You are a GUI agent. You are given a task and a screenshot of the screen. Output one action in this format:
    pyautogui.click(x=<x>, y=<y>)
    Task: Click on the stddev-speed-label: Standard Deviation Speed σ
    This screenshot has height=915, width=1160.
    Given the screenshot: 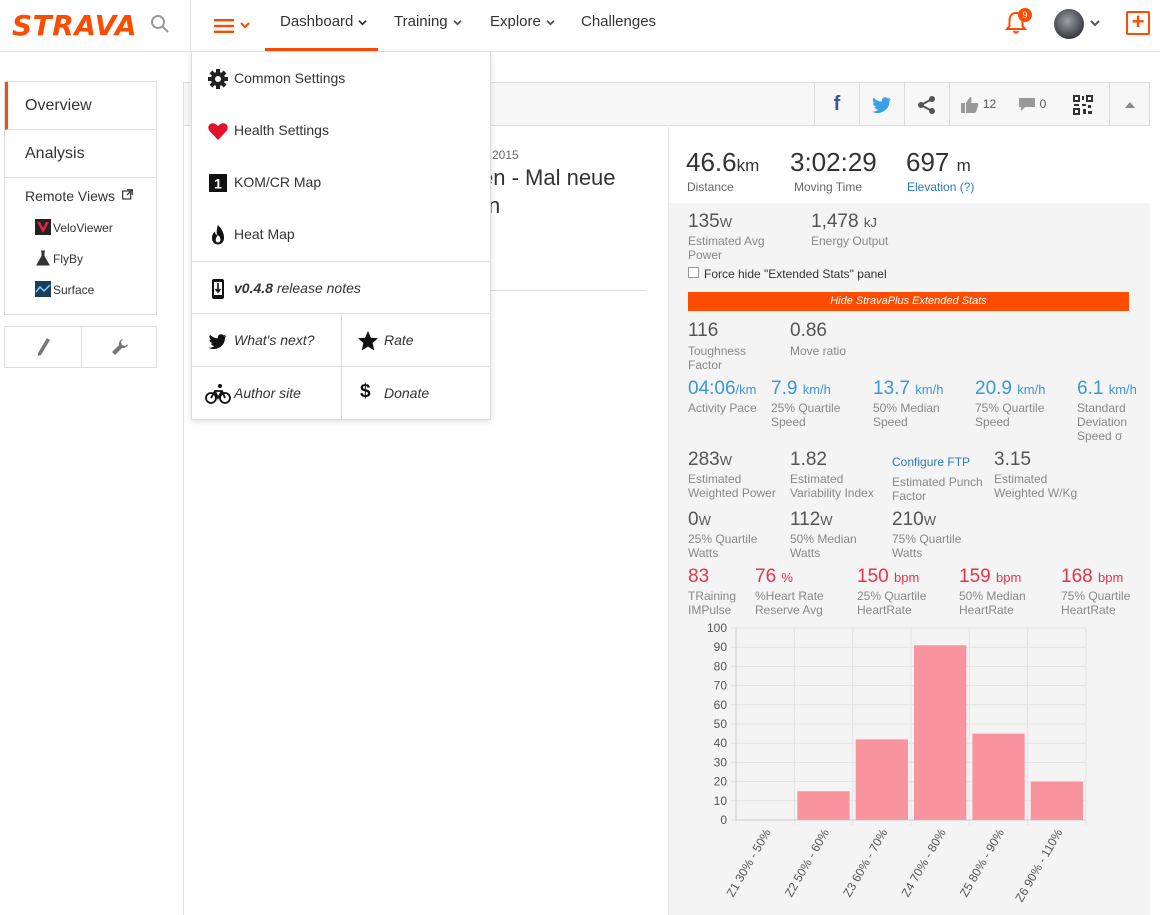 What is the action you would take?
    pyautogui.click(x=1102, y=422)
    